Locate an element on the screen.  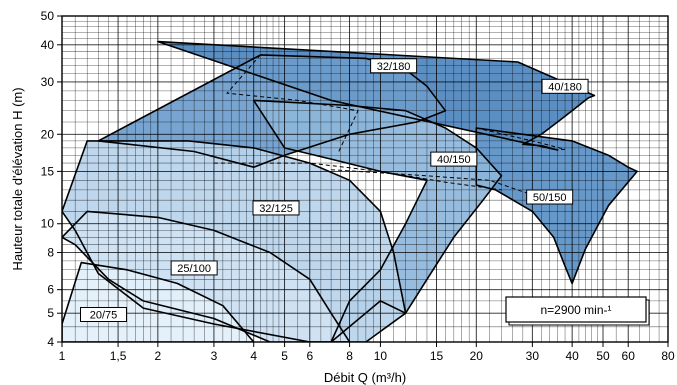
y-axis-ticks: 4 5 6 8 10 15 20 30 40 50 is located at coordinates (51, 179).